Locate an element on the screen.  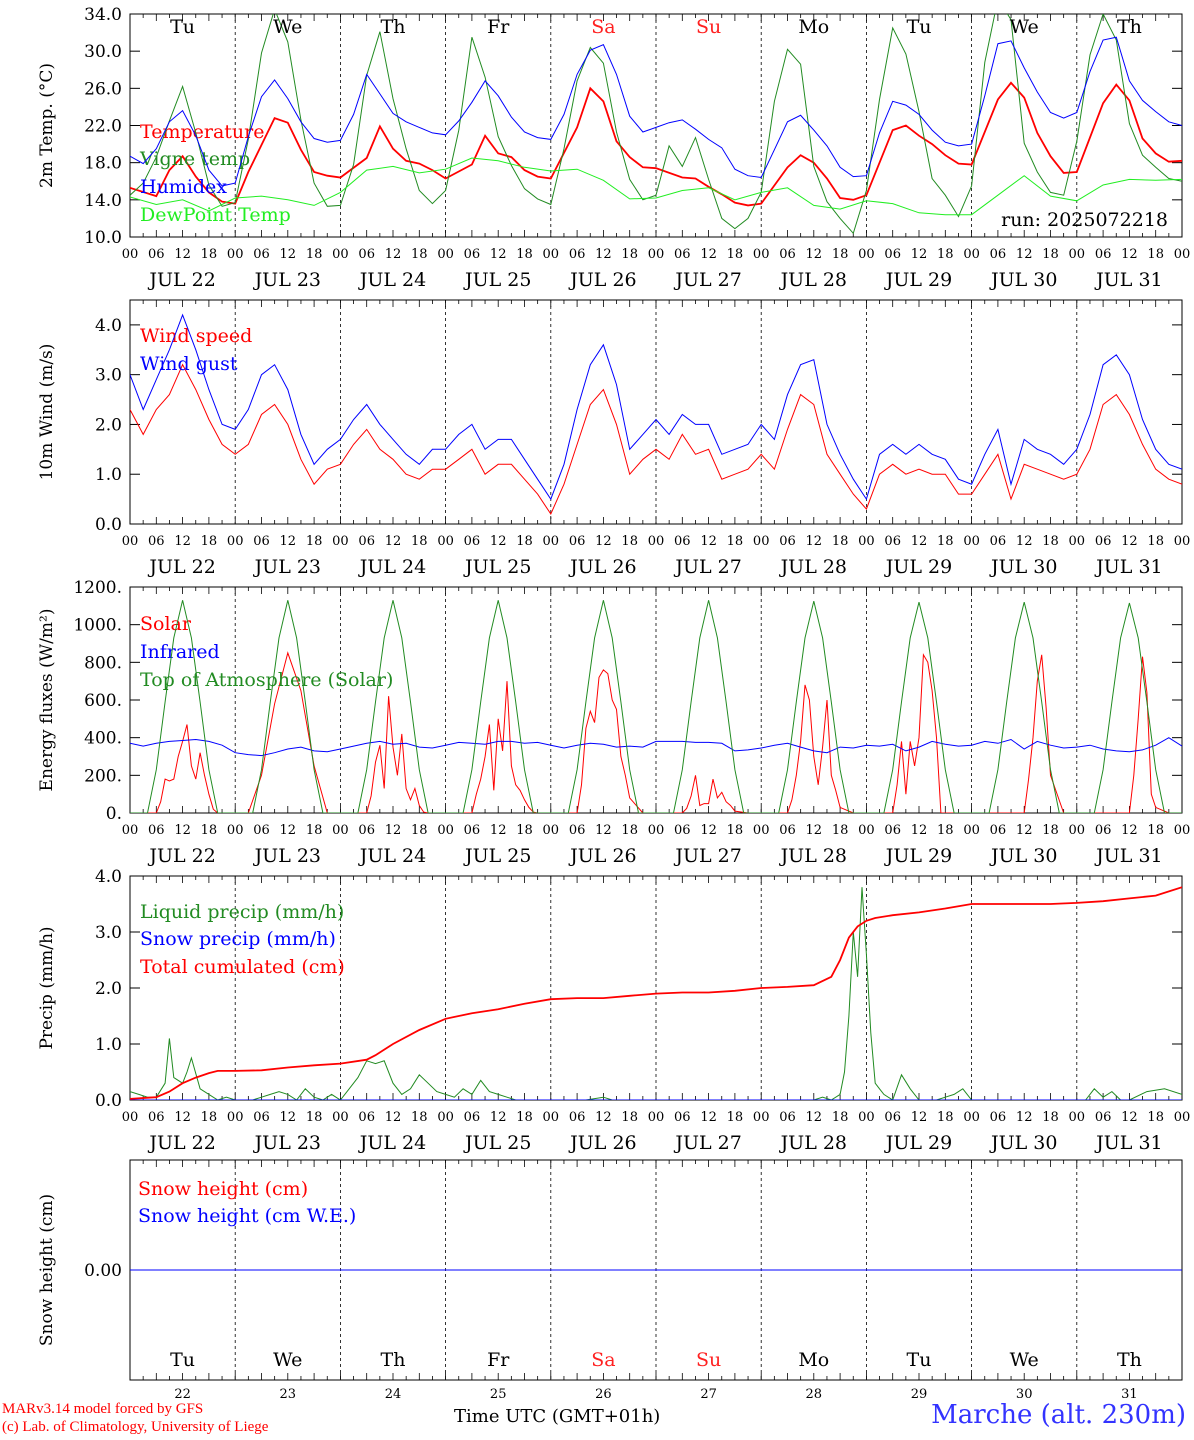
y-tick-label: 10.0 is located at coordinates (103, 238).